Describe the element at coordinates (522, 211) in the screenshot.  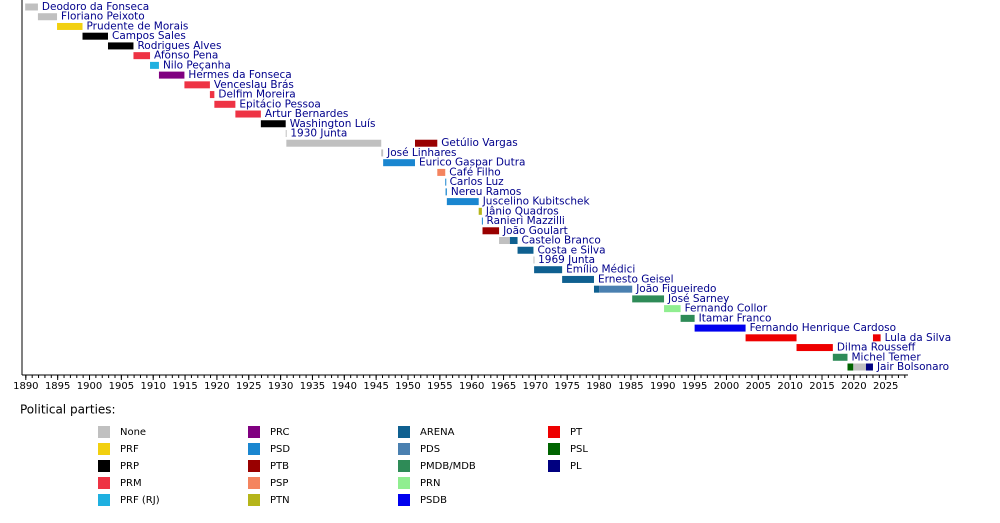
I see `president-label: Jânio Quadros` at that location.